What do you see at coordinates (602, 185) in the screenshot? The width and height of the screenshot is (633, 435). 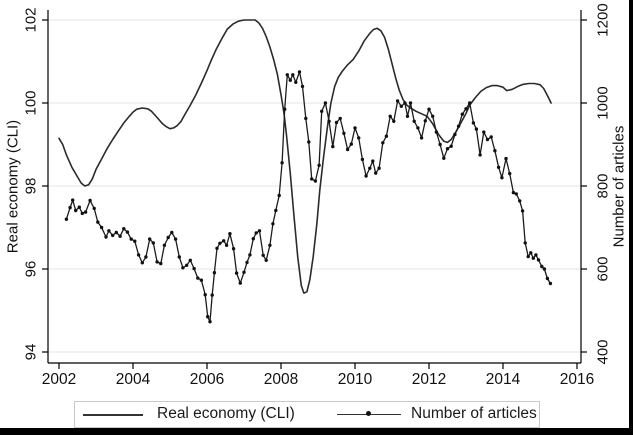 I see `right-tick-label: 800` at bounding box center [602, 185].